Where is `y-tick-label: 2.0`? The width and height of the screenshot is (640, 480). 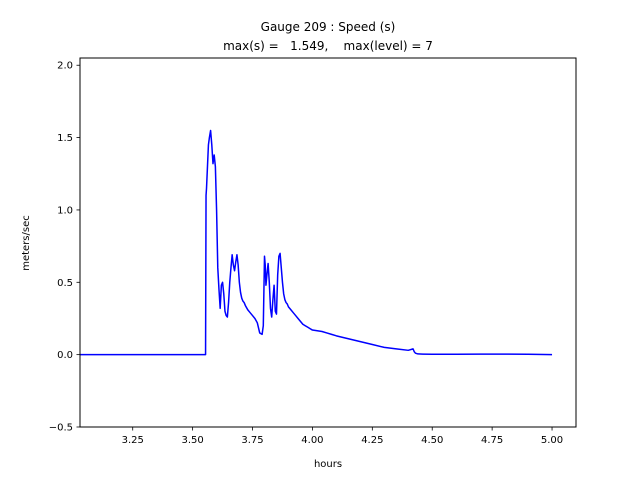
y-tick-label: 2.0 is located at coordinates (65, 66).